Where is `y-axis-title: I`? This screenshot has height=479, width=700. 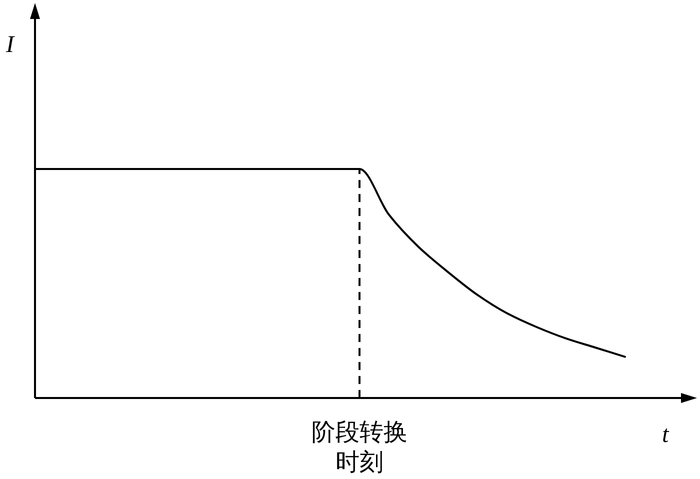
y-axis-title: I is located at coordinates (10, 45).